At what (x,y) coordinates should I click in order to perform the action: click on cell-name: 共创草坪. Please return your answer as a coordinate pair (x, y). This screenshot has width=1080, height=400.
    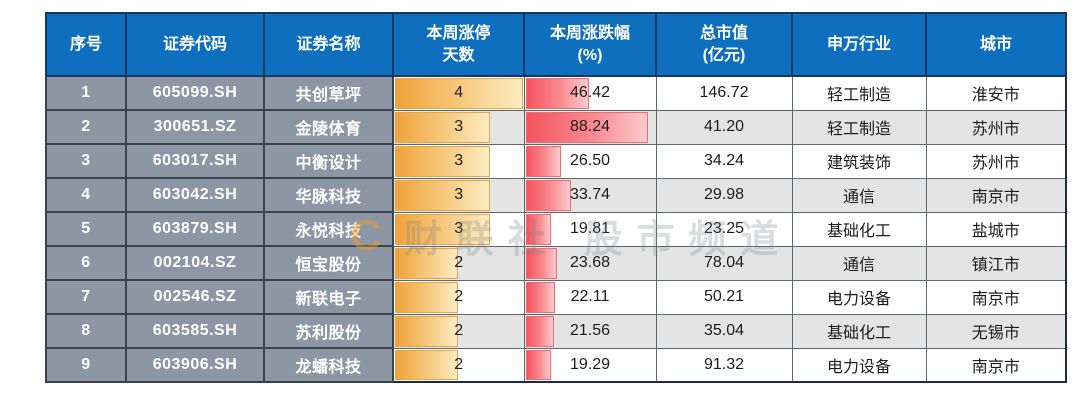
    Looking at the image, I should click on (328, 93).